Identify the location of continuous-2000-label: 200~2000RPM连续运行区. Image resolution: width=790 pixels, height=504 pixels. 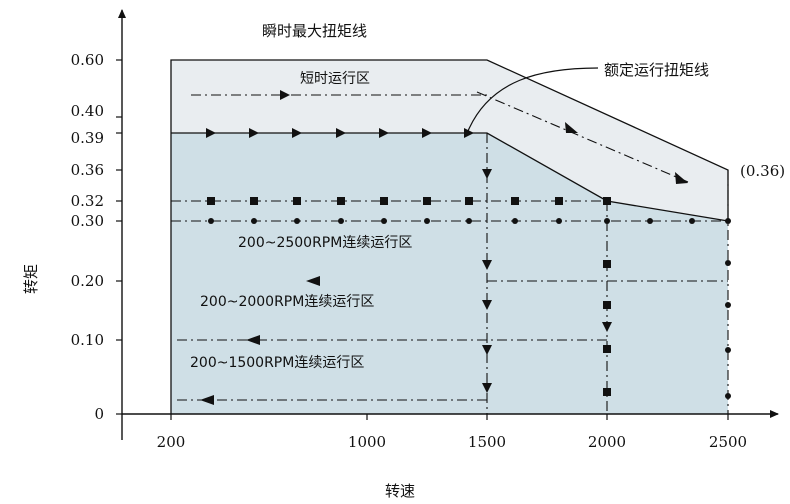
(287, 301).